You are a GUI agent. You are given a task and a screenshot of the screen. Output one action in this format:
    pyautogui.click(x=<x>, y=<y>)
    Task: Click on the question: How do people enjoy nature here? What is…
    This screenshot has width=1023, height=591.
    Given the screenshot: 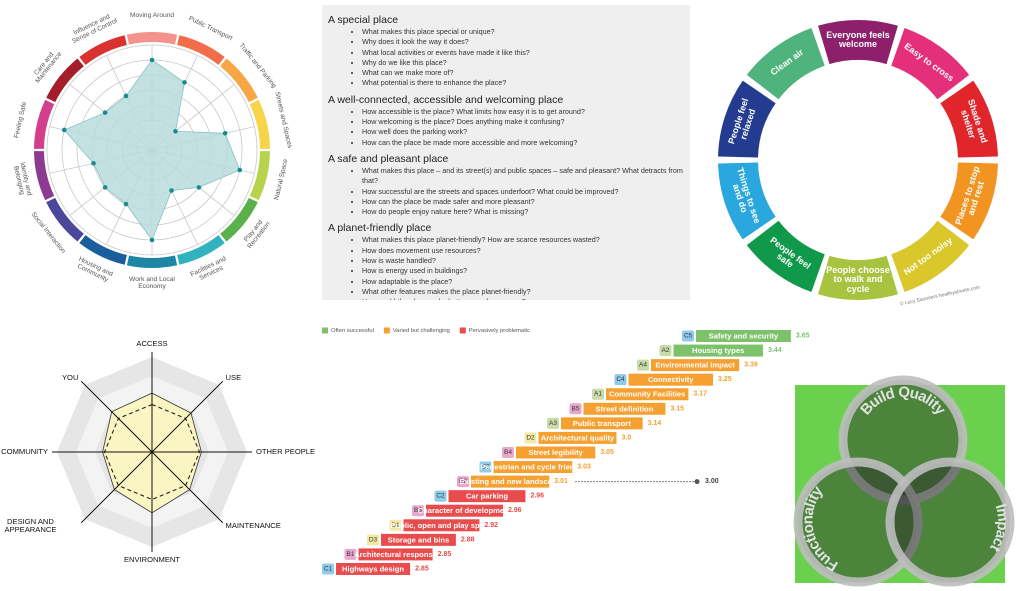 What is the action you would take?
    pyautogui.click(x=523, y=212)
    